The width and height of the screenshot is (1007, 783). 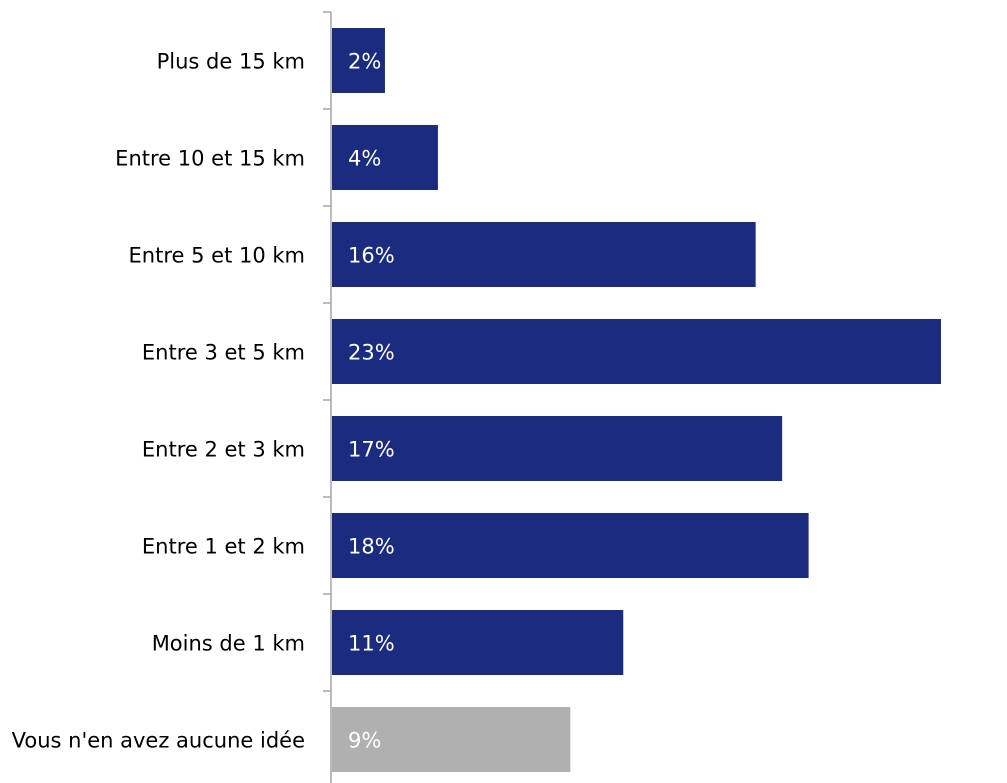 What do you see at coordinates (371, 450) in the screenshot?
I see `value-label-4: 17%` at bounding box center [371, 450].